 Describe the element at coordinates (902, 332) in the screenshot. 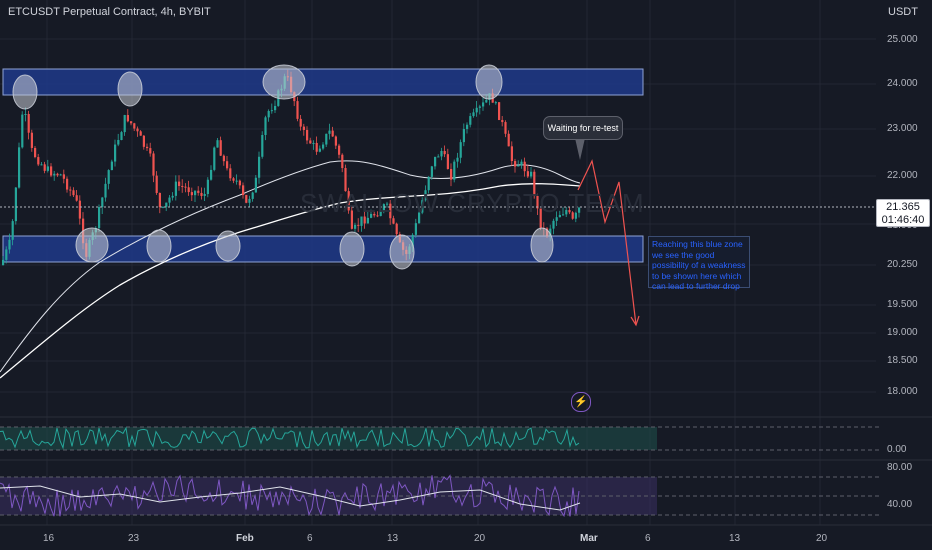

I see `price-axis-label: 19.000` at that location.